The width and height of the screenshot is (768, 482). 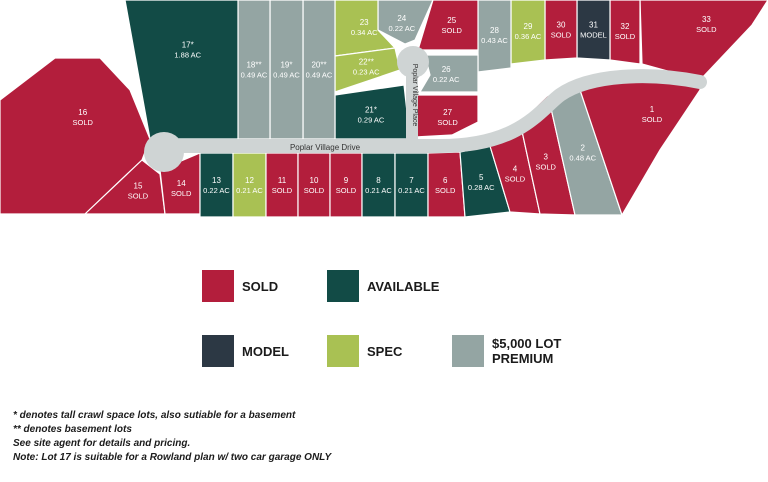 I want to click on lot-12-number: 12, so click(x=249, y=180).